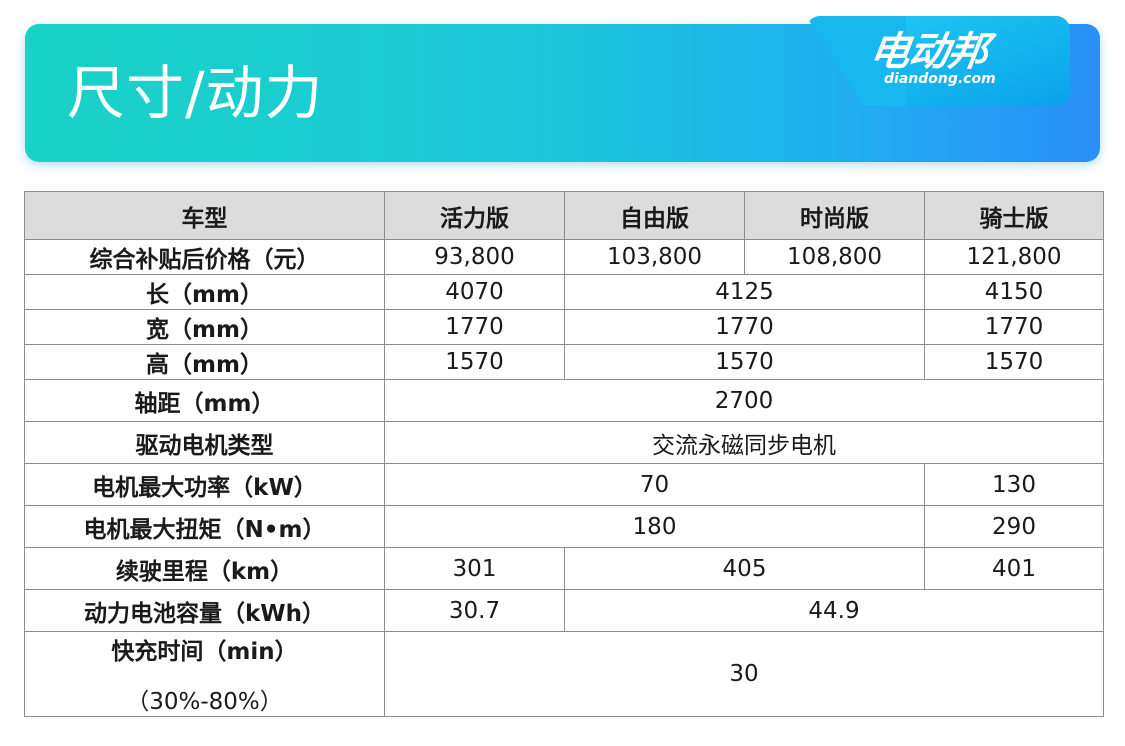 Image resolution: width=1125 pixels, height=746 pixels. I want to click on cell-width-knight: 1770, so click(1014, 327).